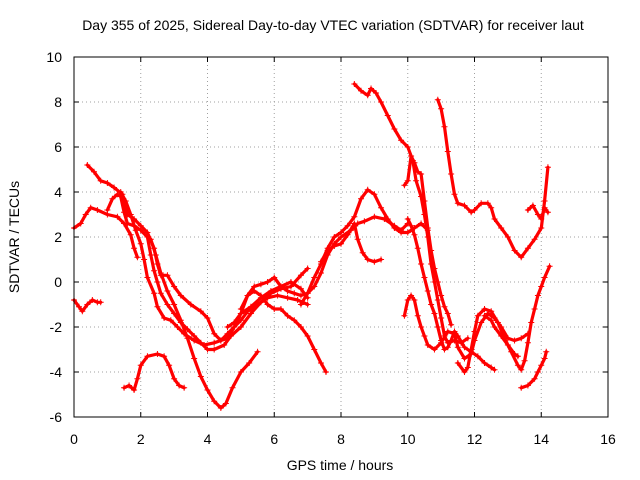  I want to click on y-tick-label: 8, so click(58, 102).